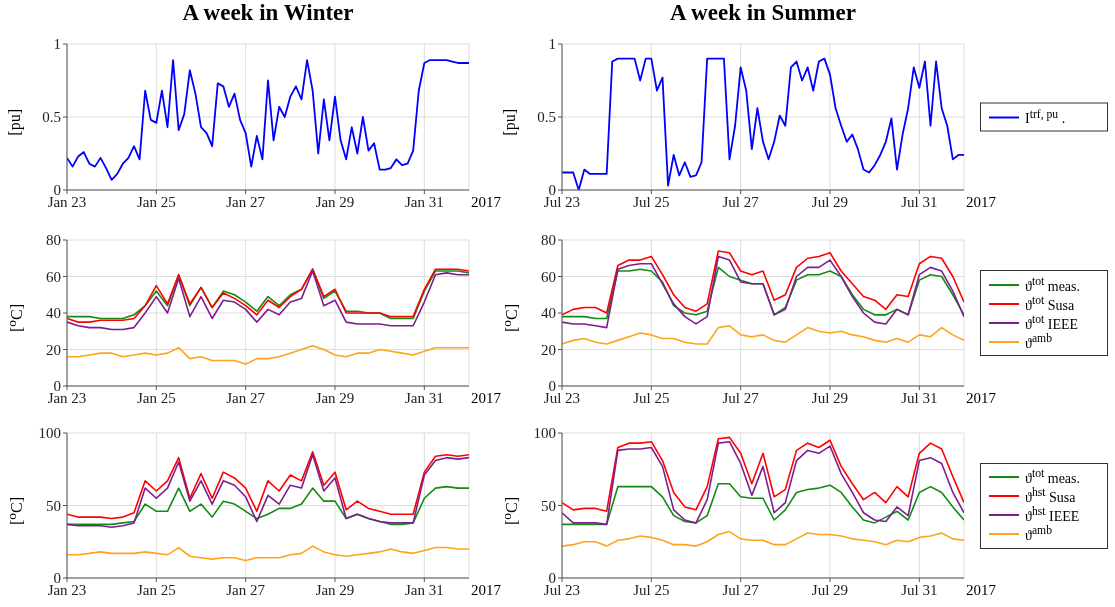 Image resolution: width=1115 pixels, height=607 pixels. I want to click on legend-label: ϑ$^{hst}$ IEEE, so click(1052, 515).